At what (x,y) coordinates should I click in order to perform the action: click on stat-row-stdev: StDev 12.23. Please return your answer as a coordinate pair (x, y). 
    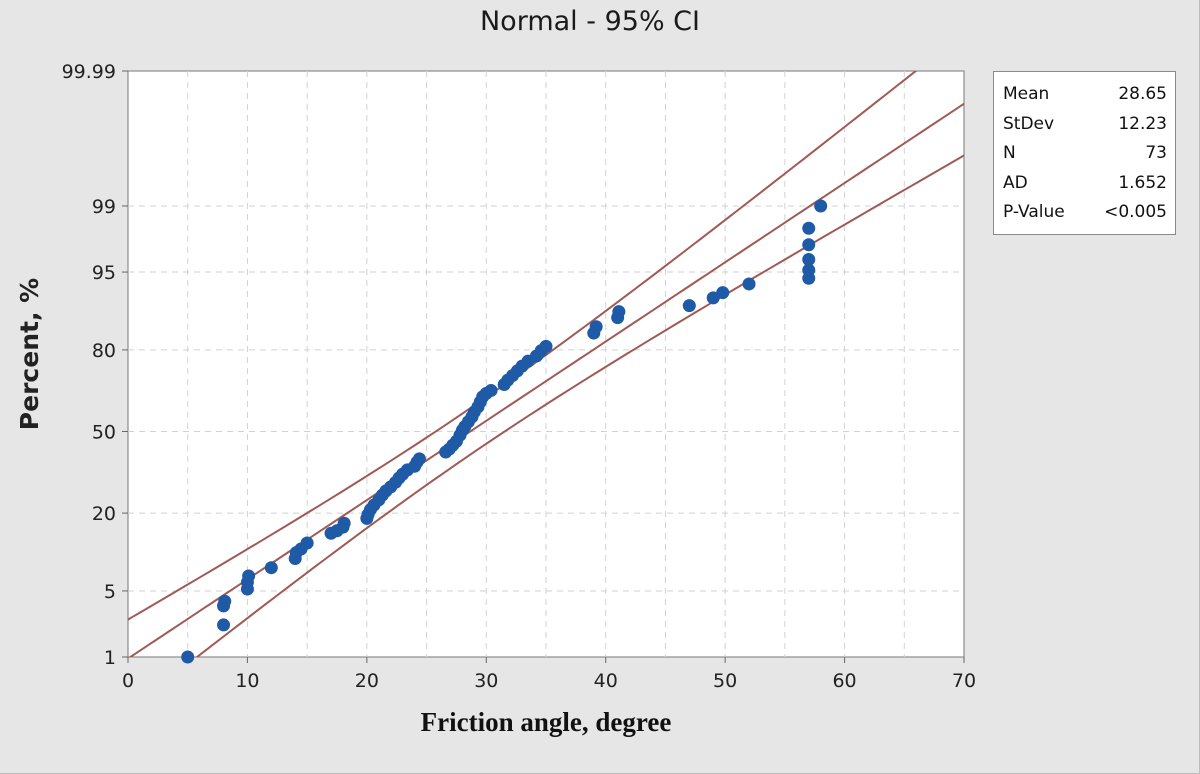
    Looking at the image, I should click on (1085, 125).